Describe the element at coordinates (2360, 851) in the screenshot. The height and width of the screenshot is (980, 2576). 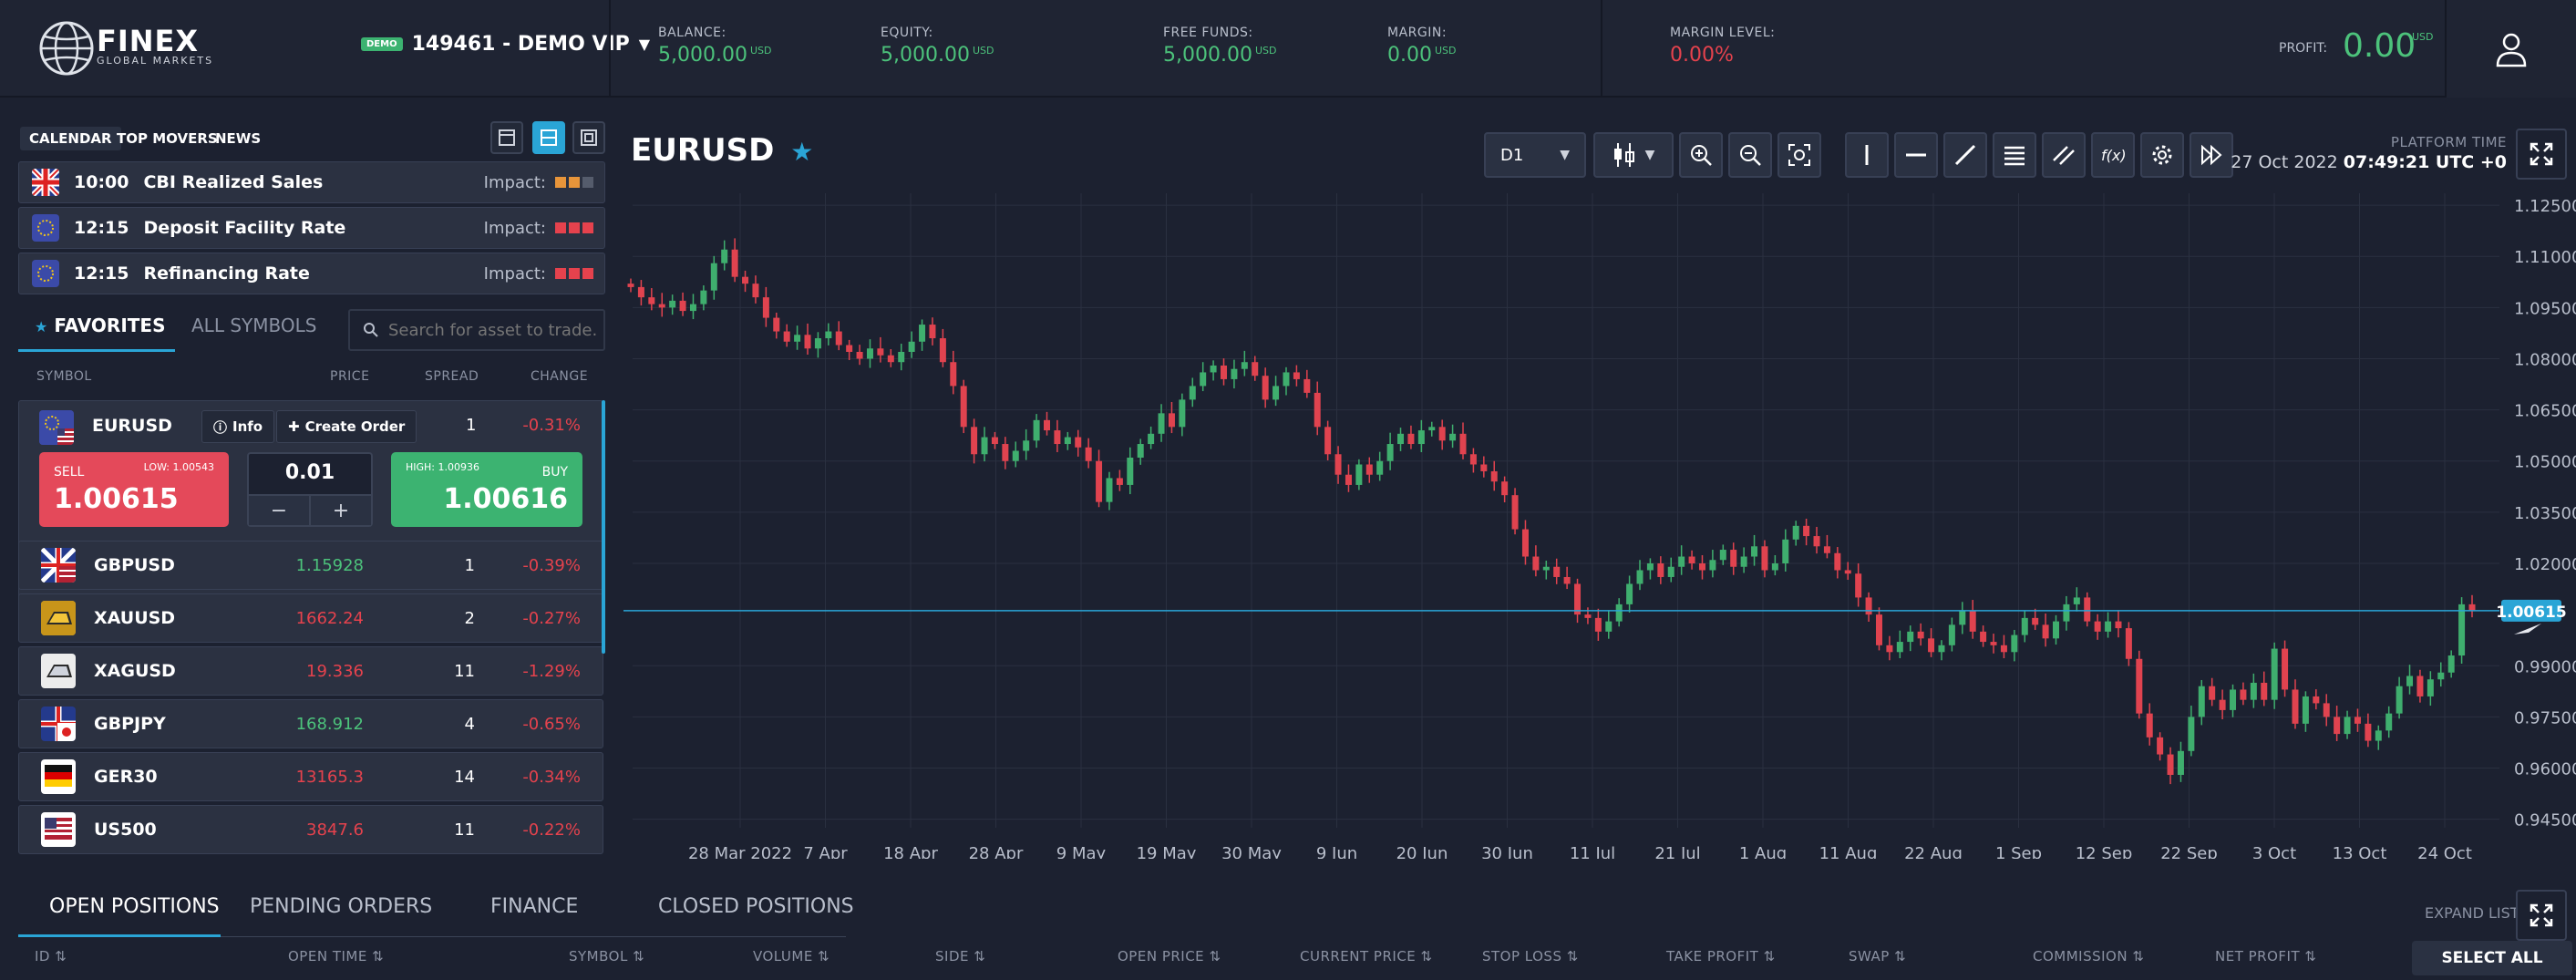
I see `x-tick-label: 13 Oct` at that location.